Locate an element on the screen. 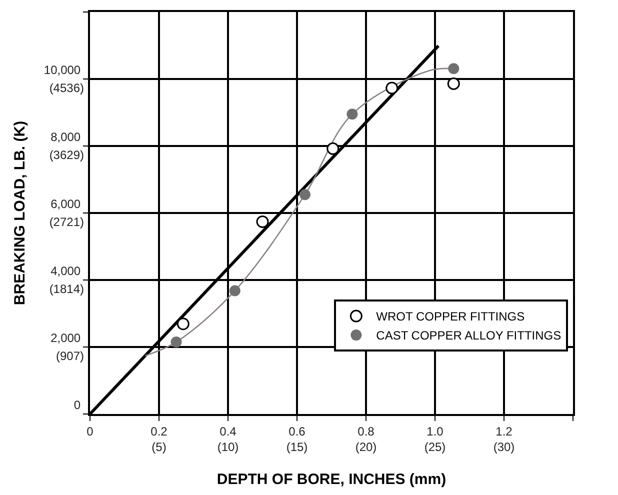 This screenshot has width=618, height=495. x2-tick-label: (10) is located at coordinates (228, 447).